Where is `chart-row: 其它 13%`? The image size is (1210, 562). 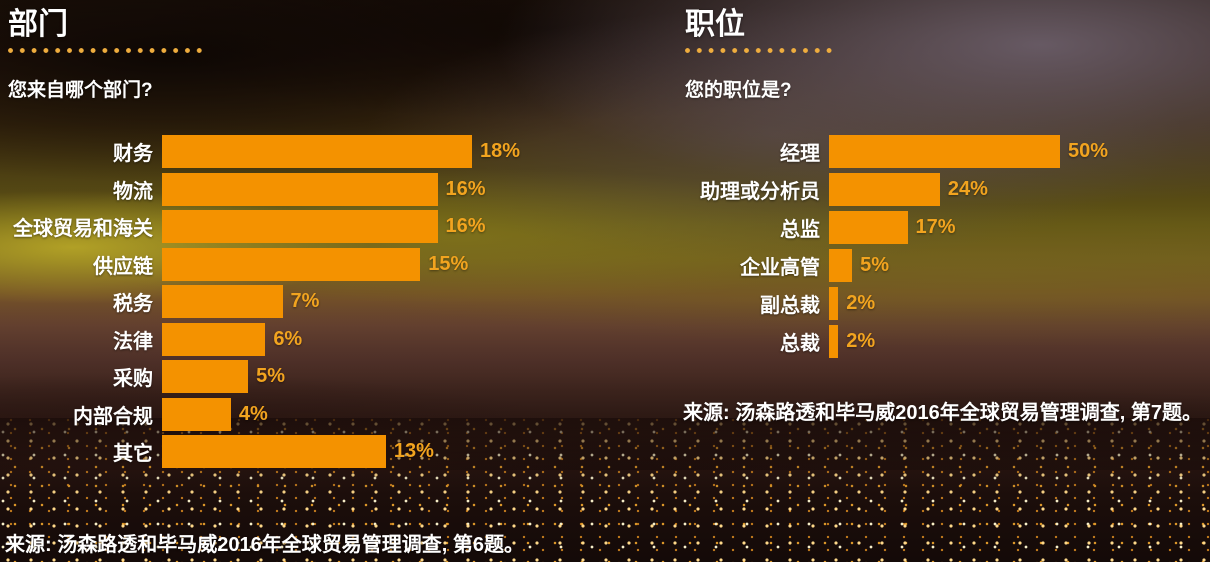 chart-row: 其它 13% is located at coordinates (260, 452).